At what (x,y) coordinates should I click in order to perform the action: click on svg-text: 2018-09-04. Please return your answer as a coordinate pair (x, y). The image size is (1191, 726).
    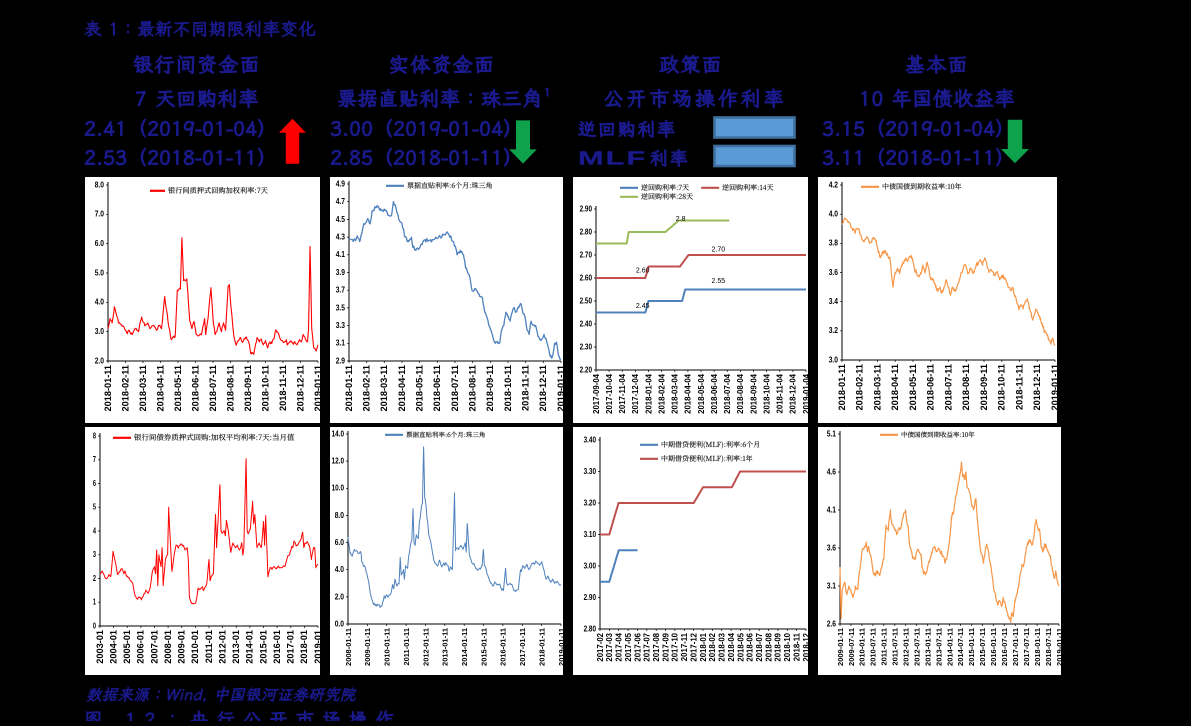
    Looking at the image, I should click on (753, 393).